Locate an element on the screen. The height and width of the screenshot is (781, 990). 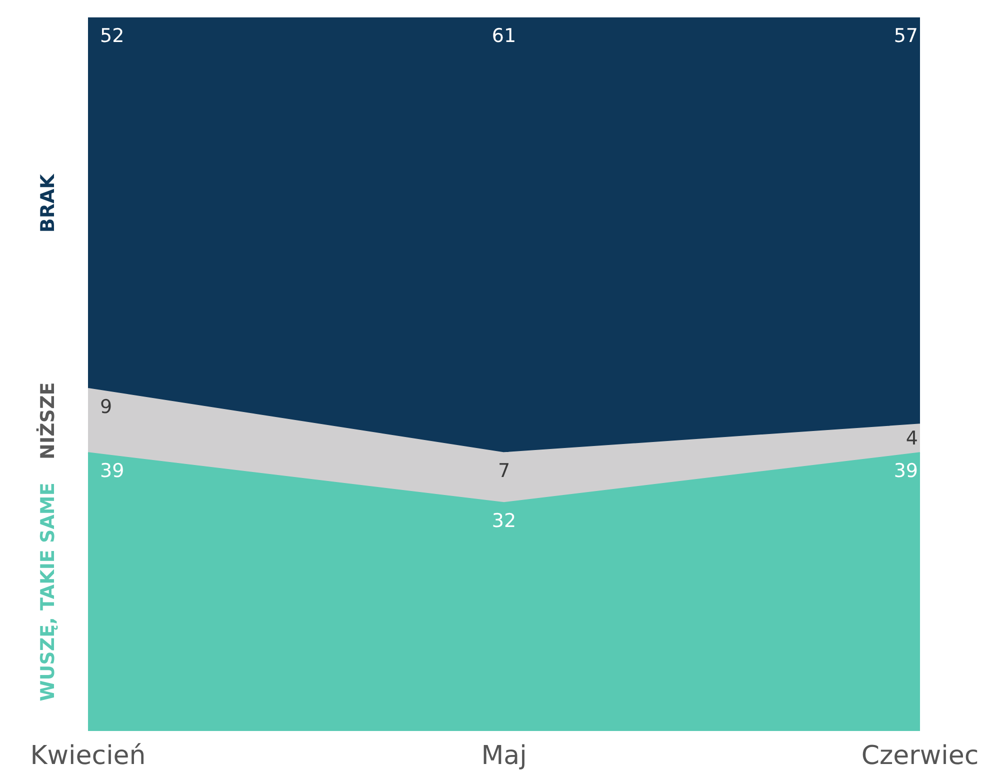
text: BRAK is located at coordinates (48, 202).